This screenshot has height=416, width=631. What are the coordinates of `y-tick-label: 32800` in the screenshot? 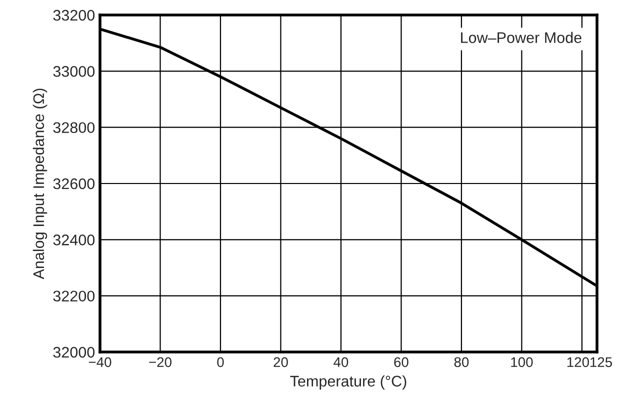 It's located at (74, 128).